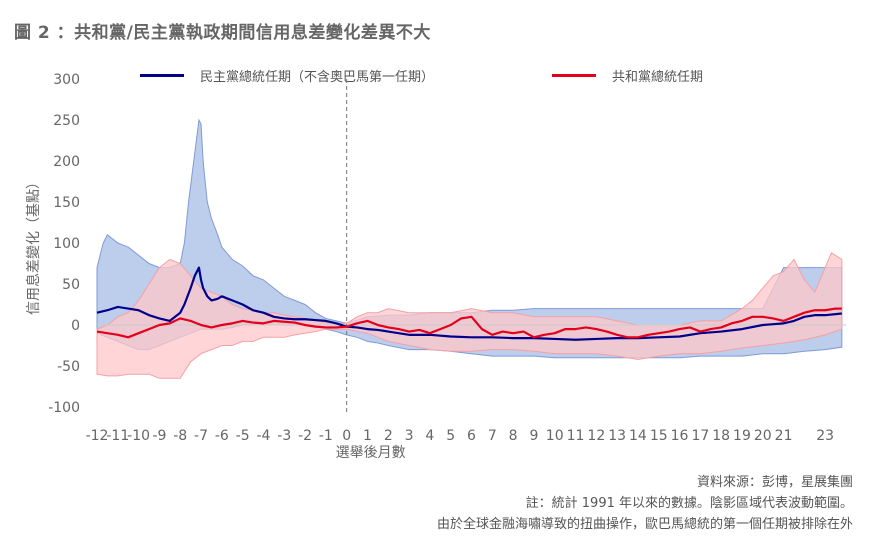  What do you see at coordinates (513, 436) in the screenshot?
I see `x-tick-label: 8` at bounding box center [513, 436].